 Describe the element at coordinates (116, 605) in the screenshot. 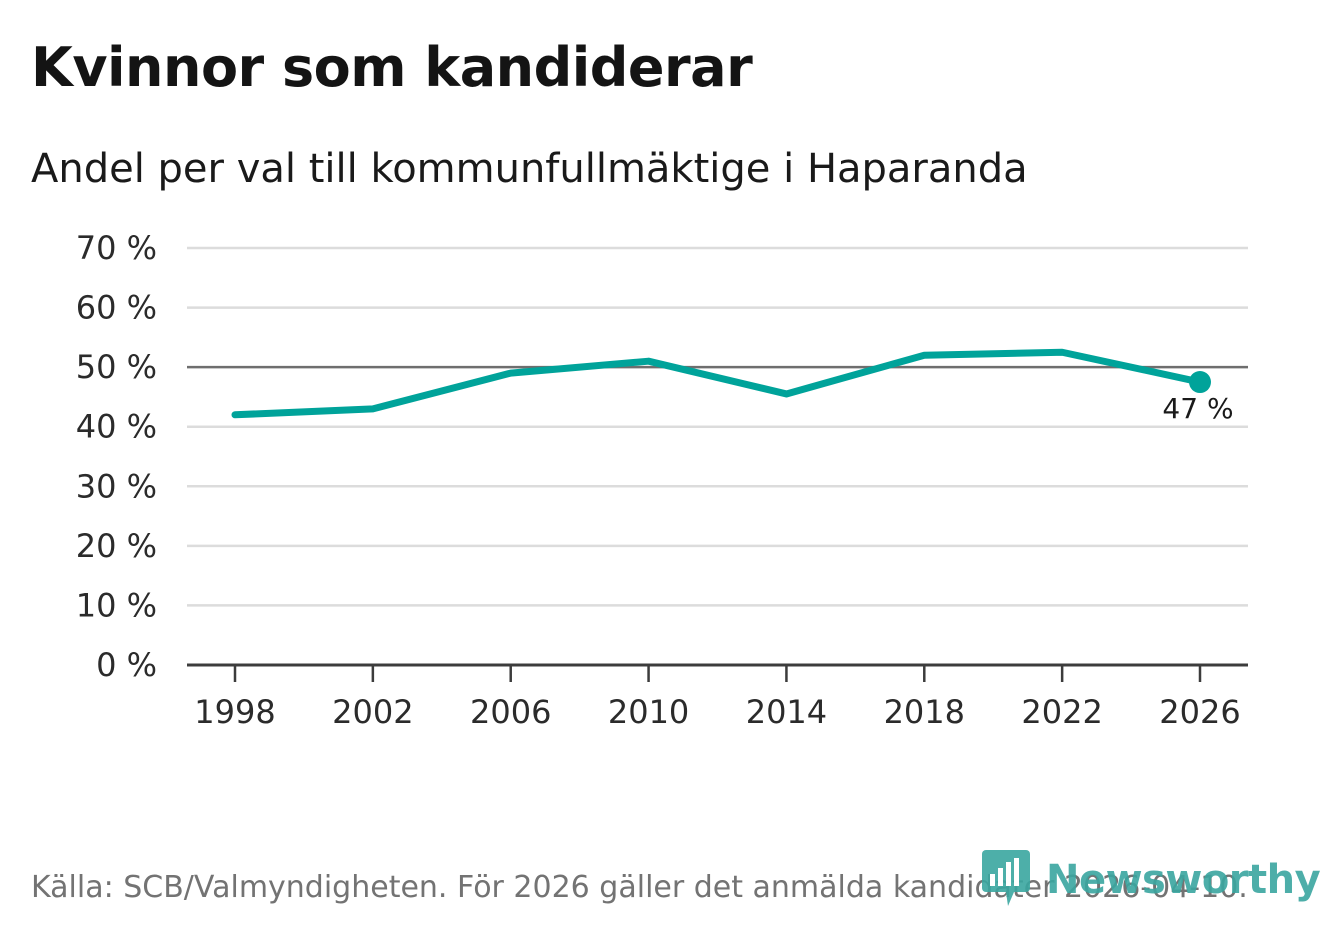

I see `y-tick-label: 10 %` at that location.